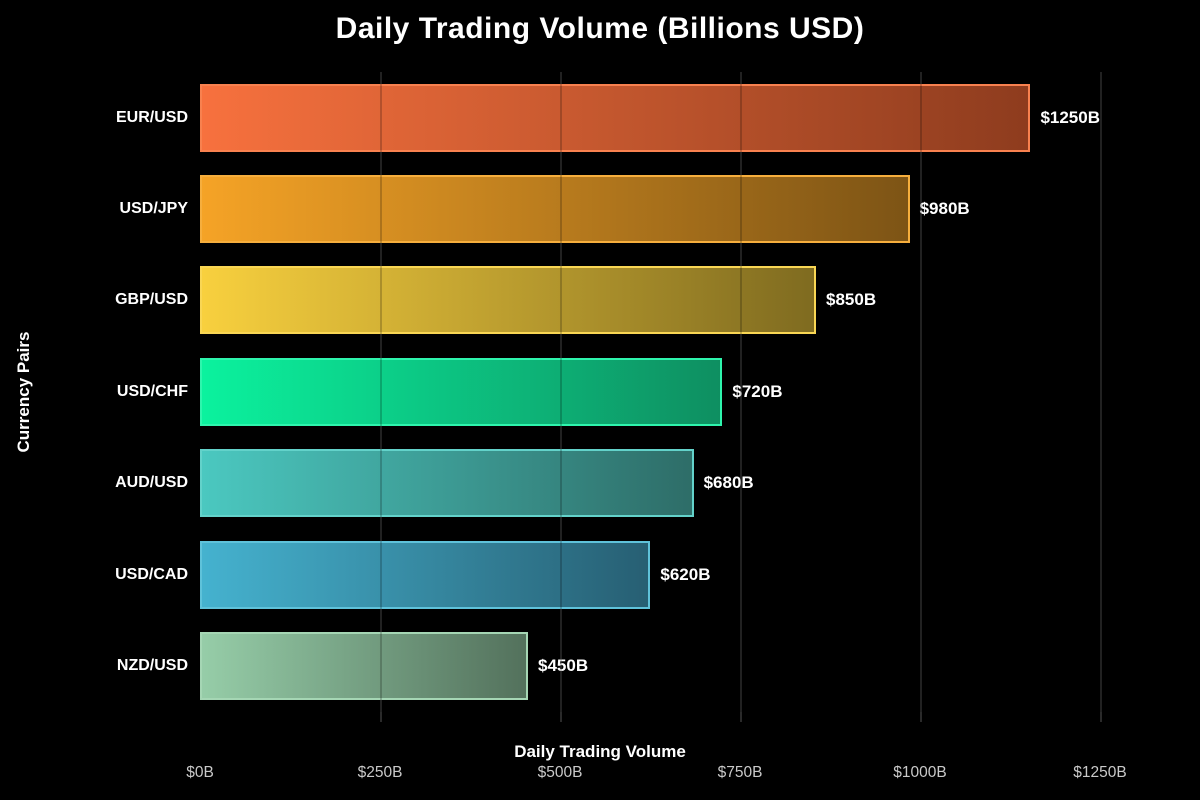 The image size is (1200, 800). Describe the element at coordinates (1070, 117) in the screenshot. I see `bar-value-label: $1250B` at that location.